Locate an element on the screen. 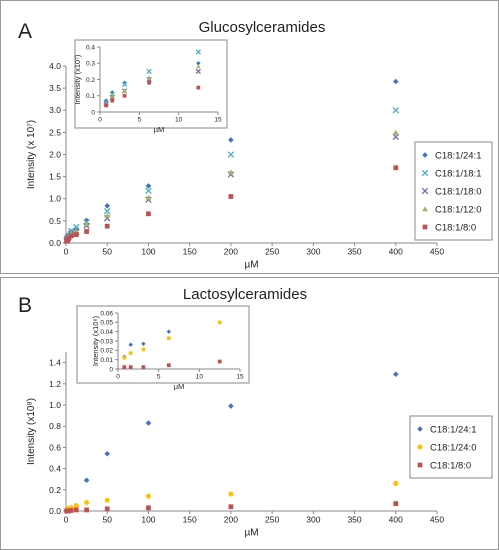 The height and width of the screenshot is (550, 499). chart-a-legend-marker-stroke-b is located at coordinates (425, 173).